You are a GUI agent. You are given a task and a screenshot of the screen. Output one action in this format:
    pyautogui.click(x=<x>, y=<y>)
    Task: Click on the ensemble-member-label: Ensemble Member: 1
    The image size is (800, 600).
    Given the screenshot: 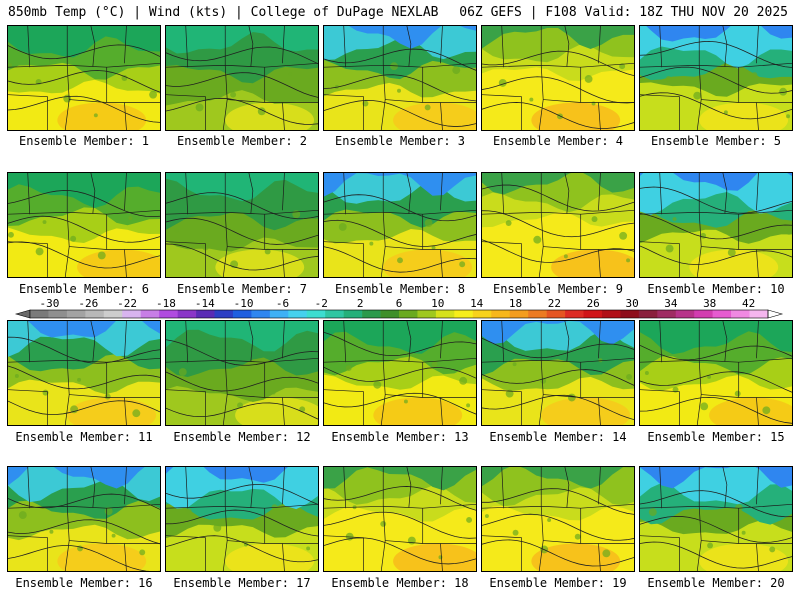 What is the action you would take?
    pyautogui.click(x=84, y=141)
    